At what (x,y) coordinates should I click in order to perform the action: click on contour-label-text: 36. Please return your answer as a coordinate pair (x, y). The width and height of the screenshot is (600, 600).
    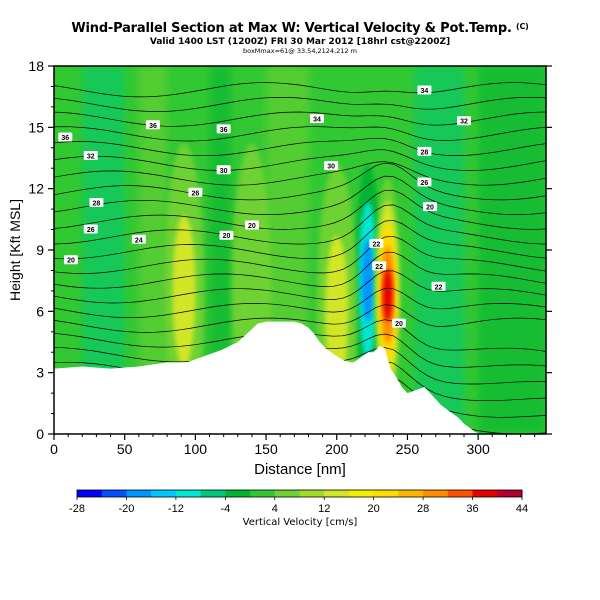
    Looking at the image, I should click on (224, 130).